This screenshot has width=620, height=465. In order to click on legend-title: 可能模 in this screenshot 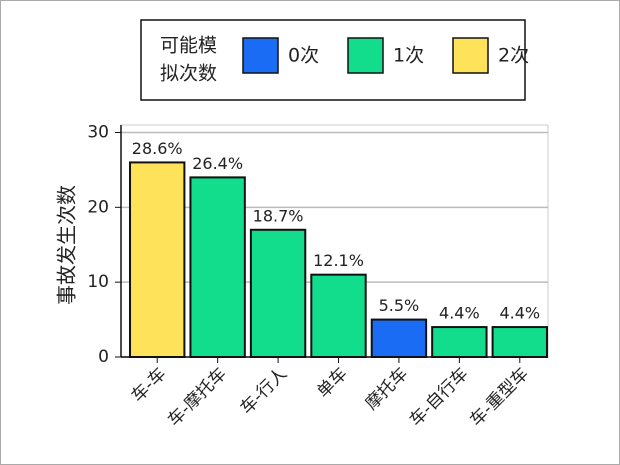, I will do `click(188, 46)`.